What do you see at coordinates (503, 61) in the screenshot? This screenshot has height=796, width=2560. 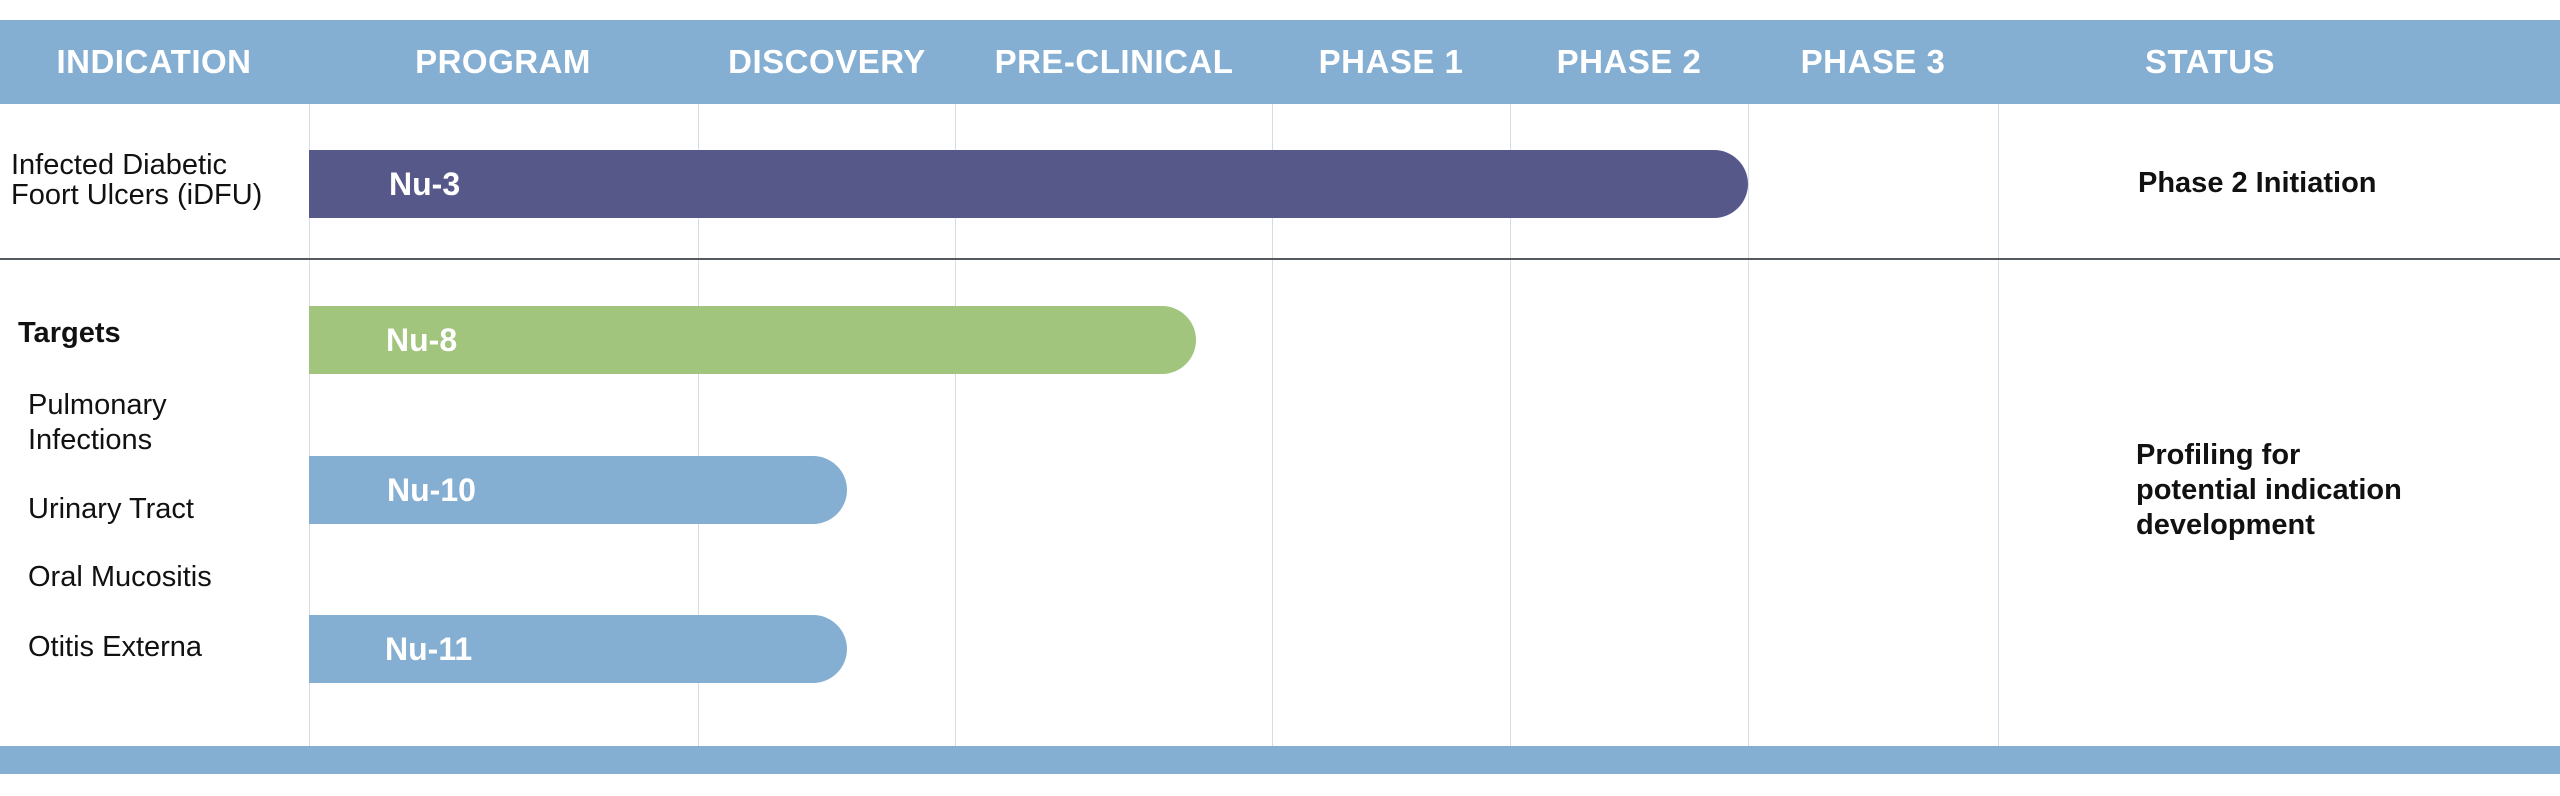 I see `header-program: PROGRAM` at bounding box center [503, 61].